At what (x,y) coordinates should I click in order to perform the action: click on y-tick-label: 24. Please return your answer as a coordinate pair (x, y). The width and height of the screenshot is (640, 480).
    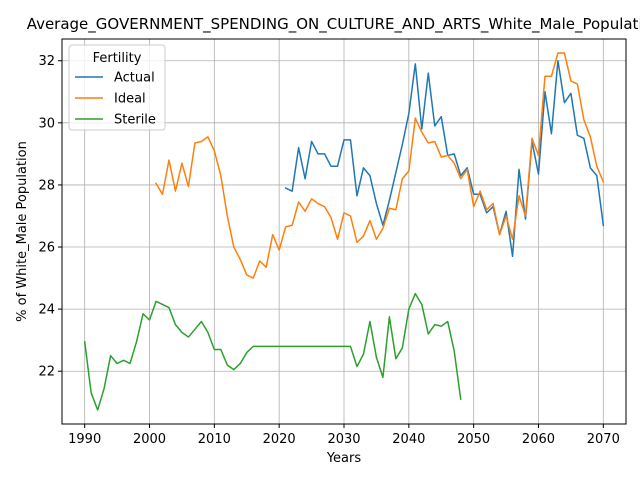
    Looking at the image, I should click on (46, 310).